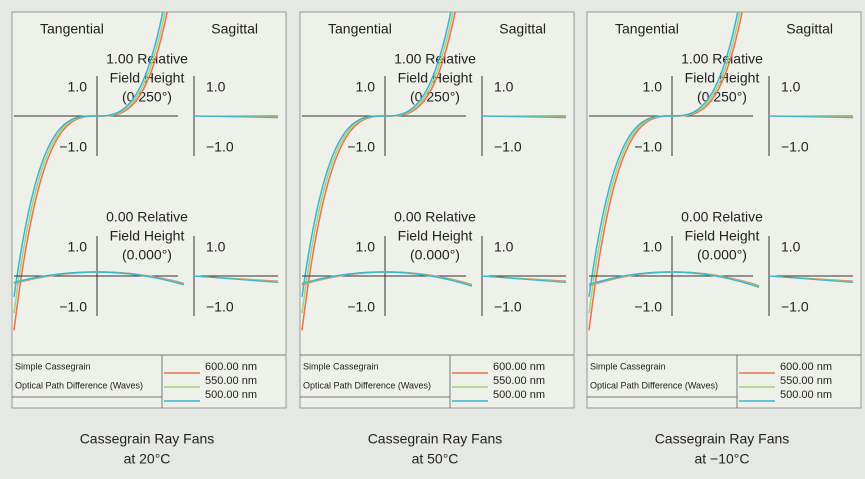 This screenshot has height=479, width=865. Describe the element at coordinates (721, 459) in the screenshot. I see `caption: at −10°C` at that location.